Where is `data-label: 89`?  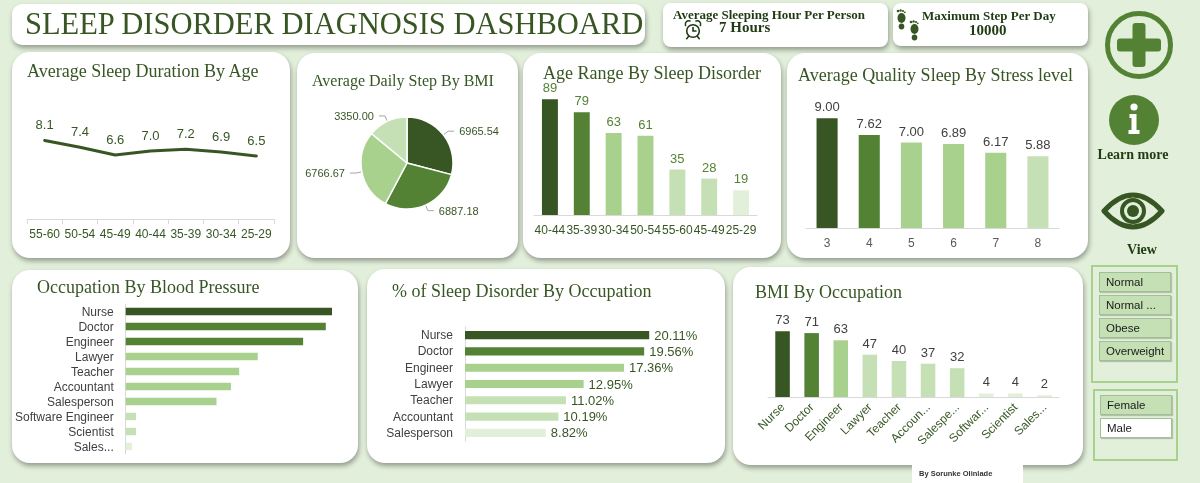
data-label: 89 is located at coordinates (550, 88).